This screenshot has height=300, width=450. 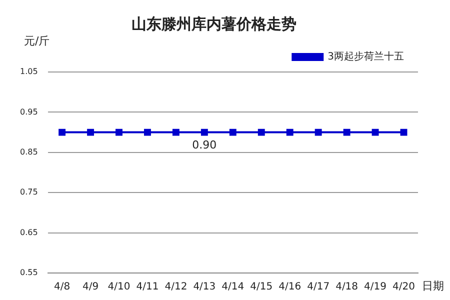 I want to click on x-tick-label: 4/20, so click(x=403, y=287).